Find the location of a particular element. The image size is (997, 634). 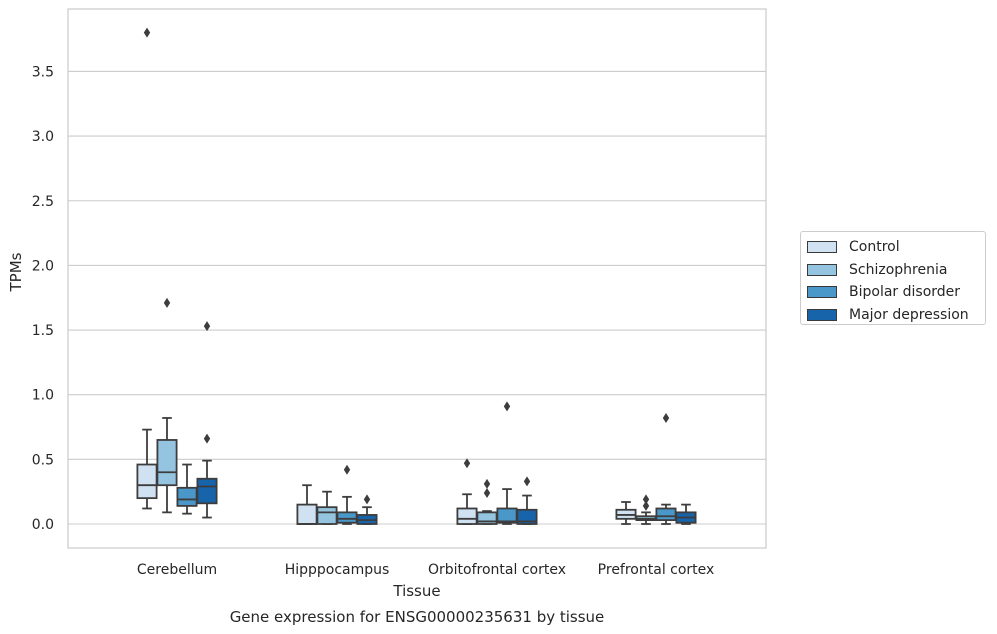

legend-item: Major depression is located at coordinates (893, 315).